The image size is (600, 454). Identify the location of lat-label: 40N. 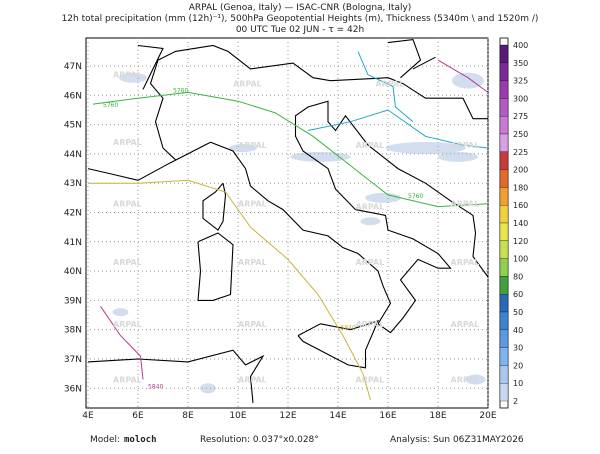
(73, 272).